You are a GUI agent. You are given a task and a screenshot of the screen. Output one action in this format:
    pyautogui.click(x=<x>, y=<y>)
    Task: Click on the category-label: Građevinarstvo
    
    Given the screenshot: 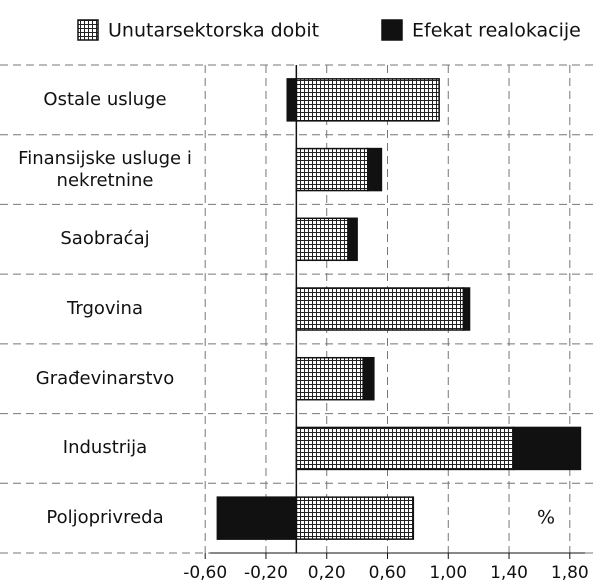 What is the action you would take?
    pyautogui.click(x=105, y=378)
    